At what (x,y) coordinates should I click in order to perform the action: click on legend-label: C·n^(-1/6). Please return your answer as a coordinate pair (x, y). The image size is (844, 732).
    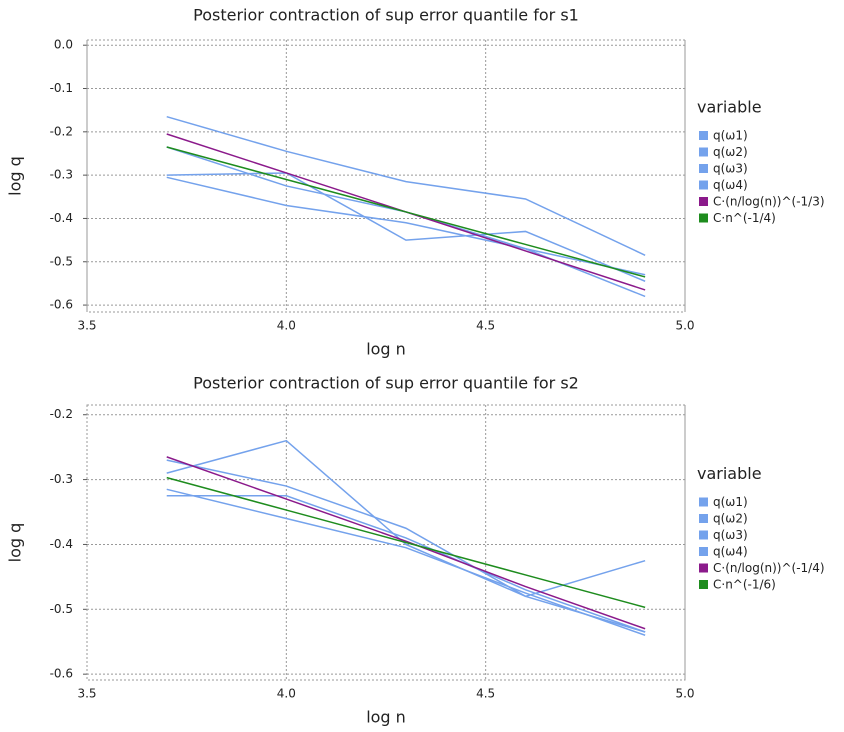
    Looking at the image, I should click on (744, 585).